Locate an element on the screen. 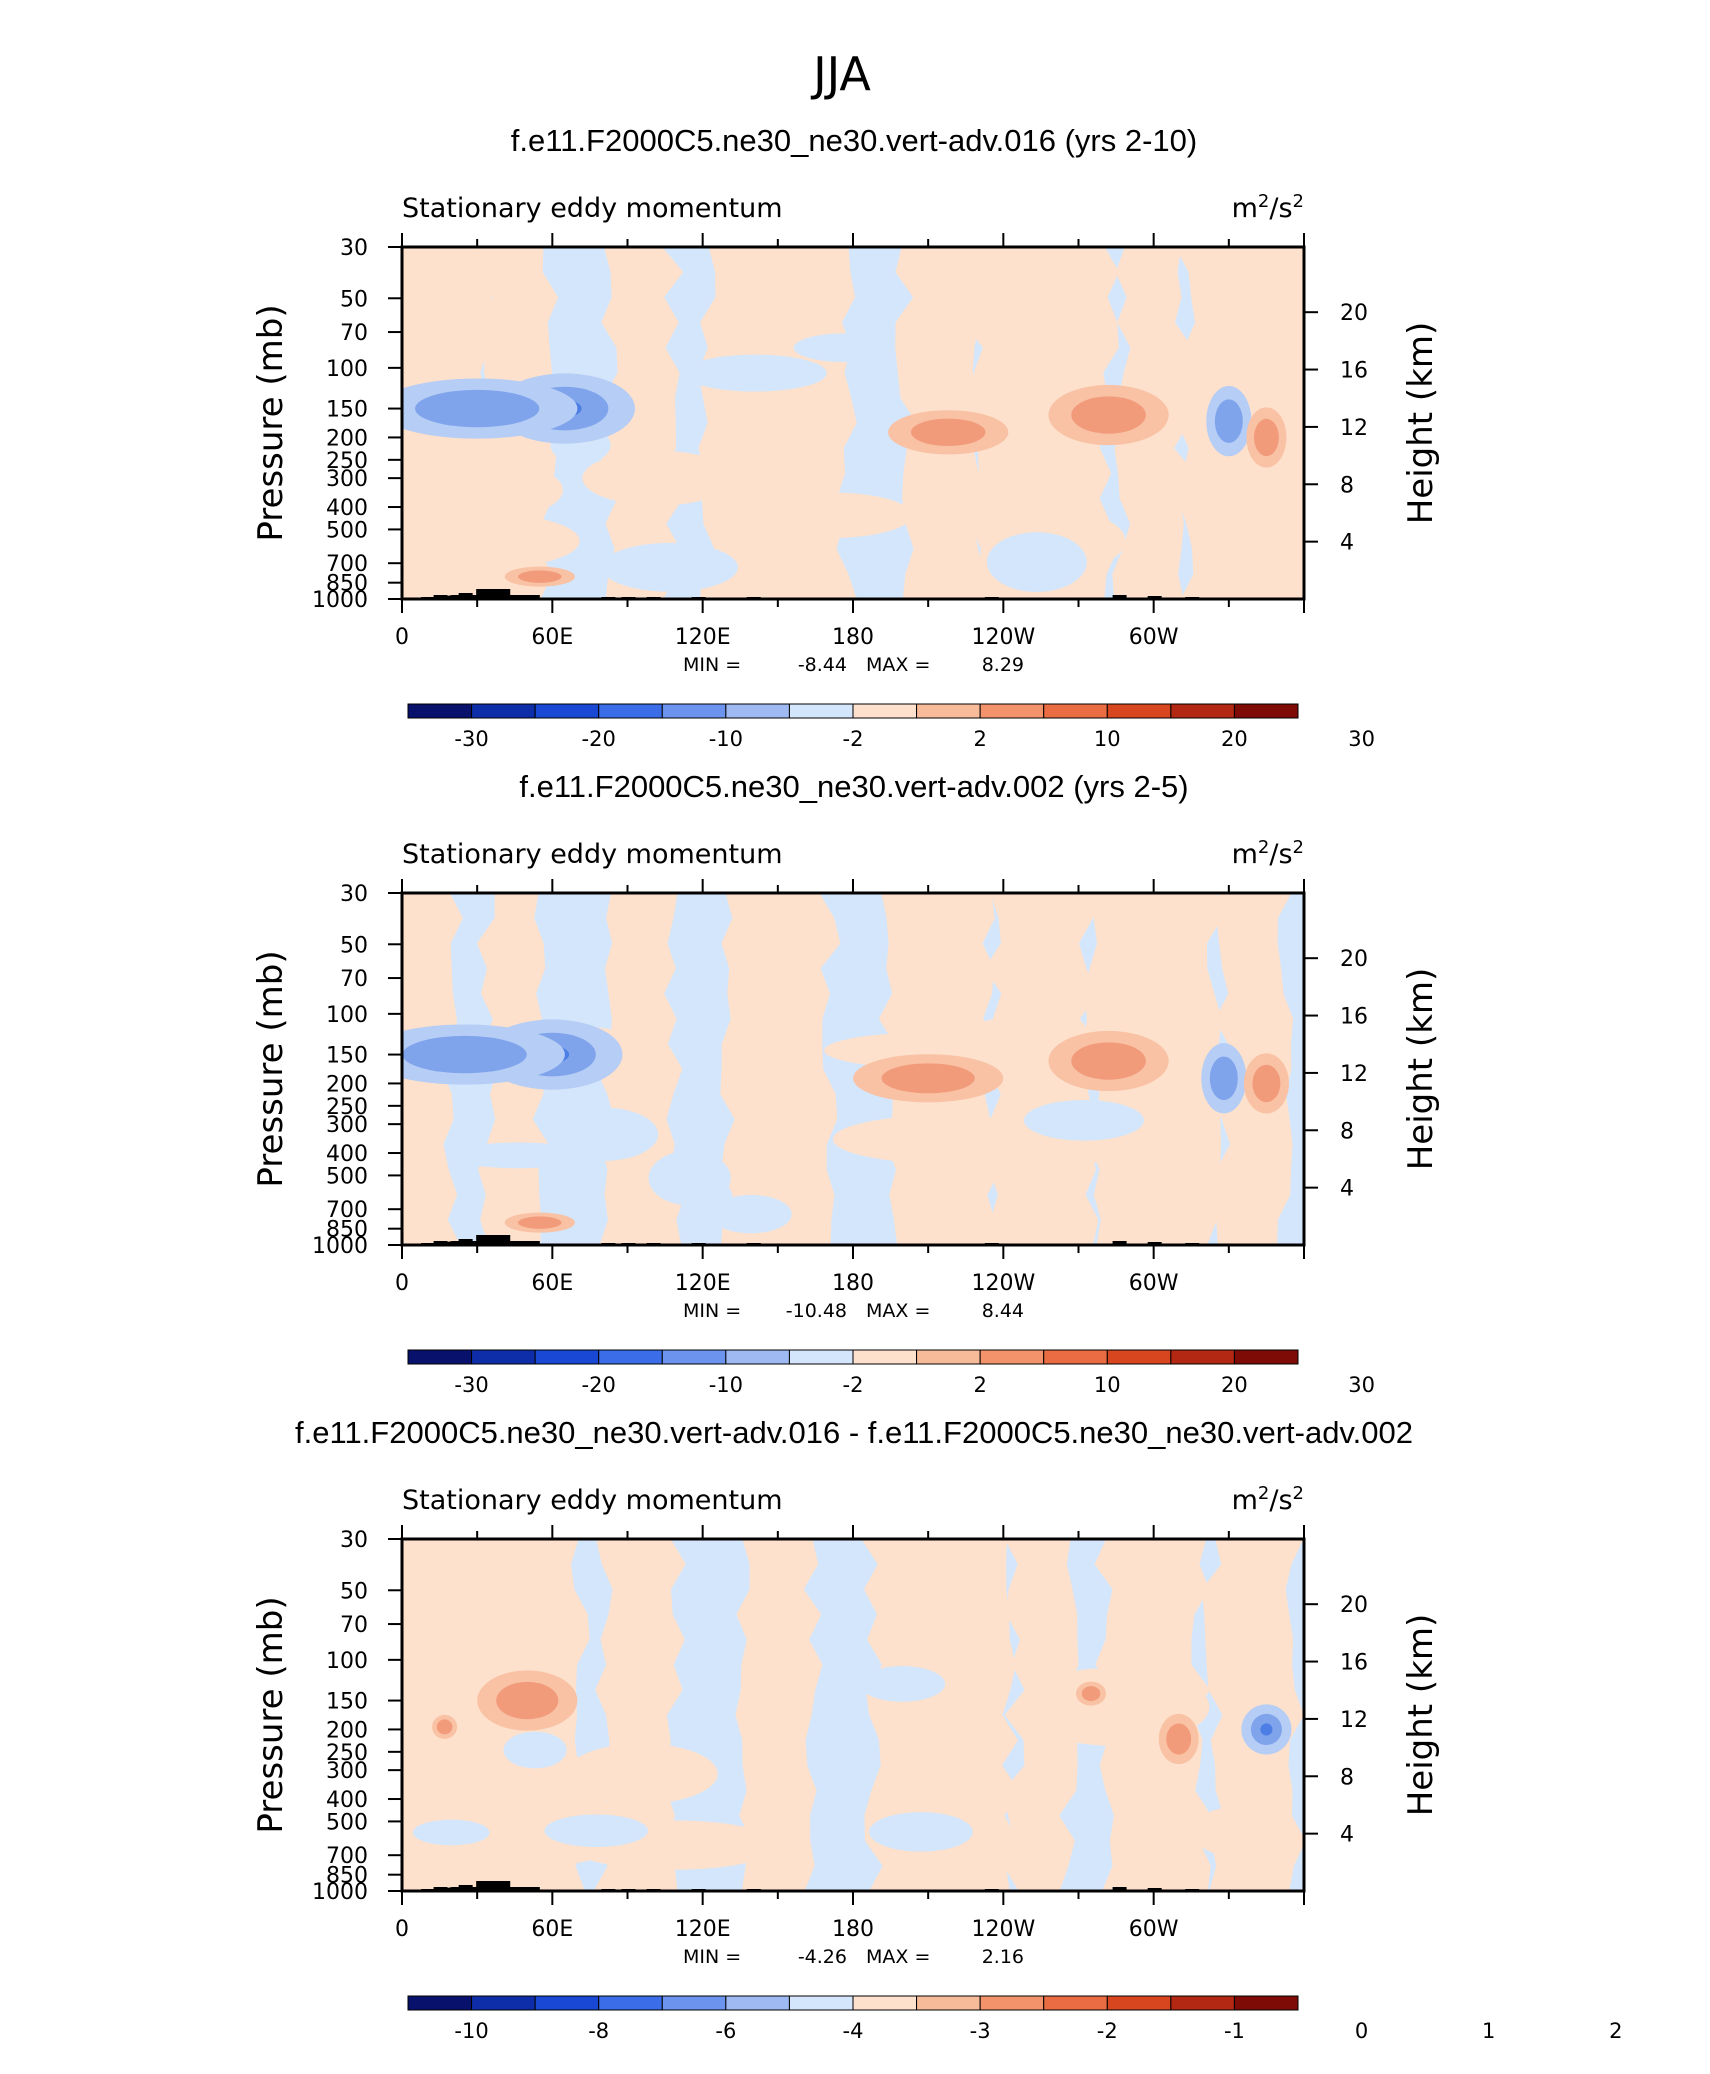  colorbar-label: -6 is located at coordinates (725, 2031).